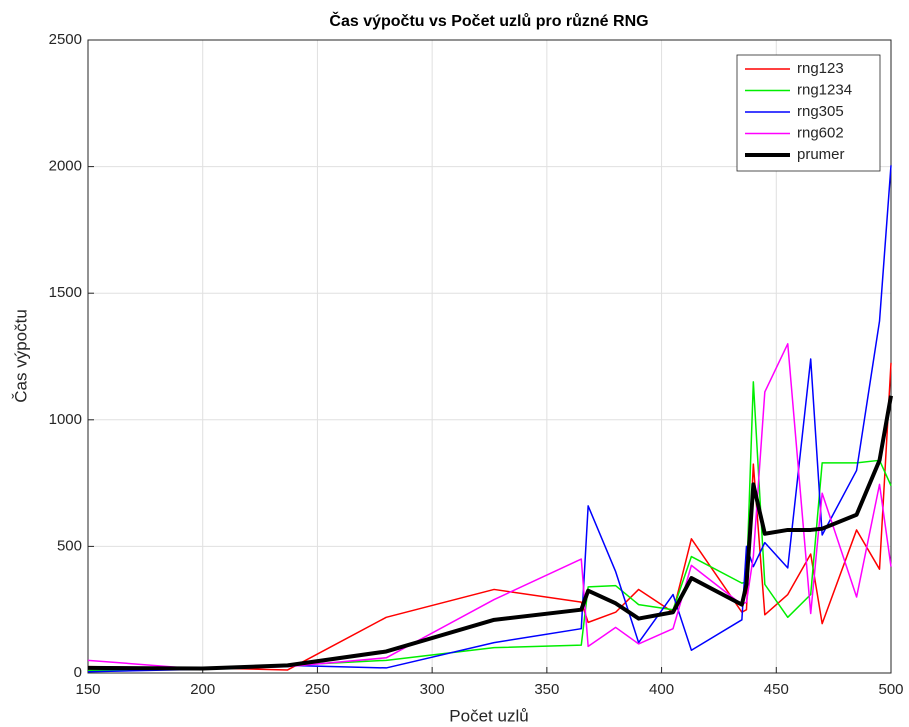  Describe the element at coordinates (661, 689) in the screenshot. I see `x-tick-label: 400` at that location.